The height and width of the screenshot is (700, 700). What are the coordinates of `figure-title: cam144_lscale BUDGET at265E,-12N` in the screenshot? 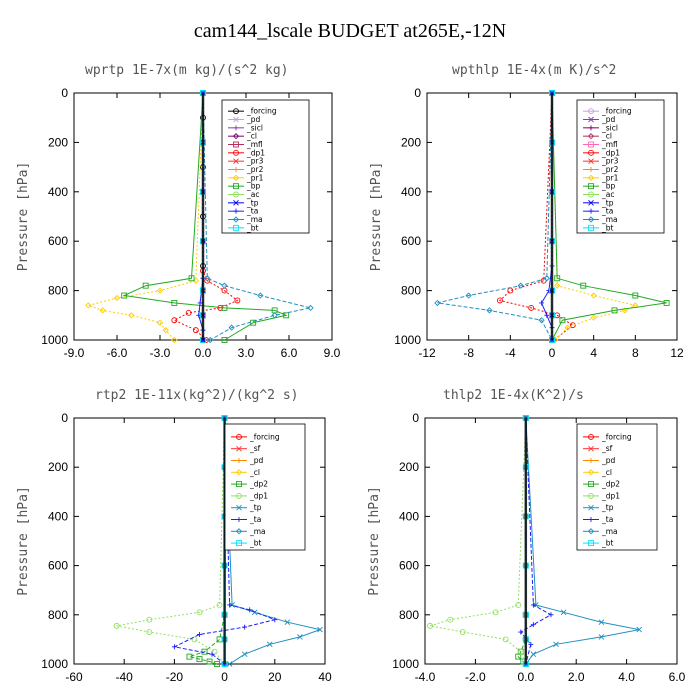 It's located at (350, 31).